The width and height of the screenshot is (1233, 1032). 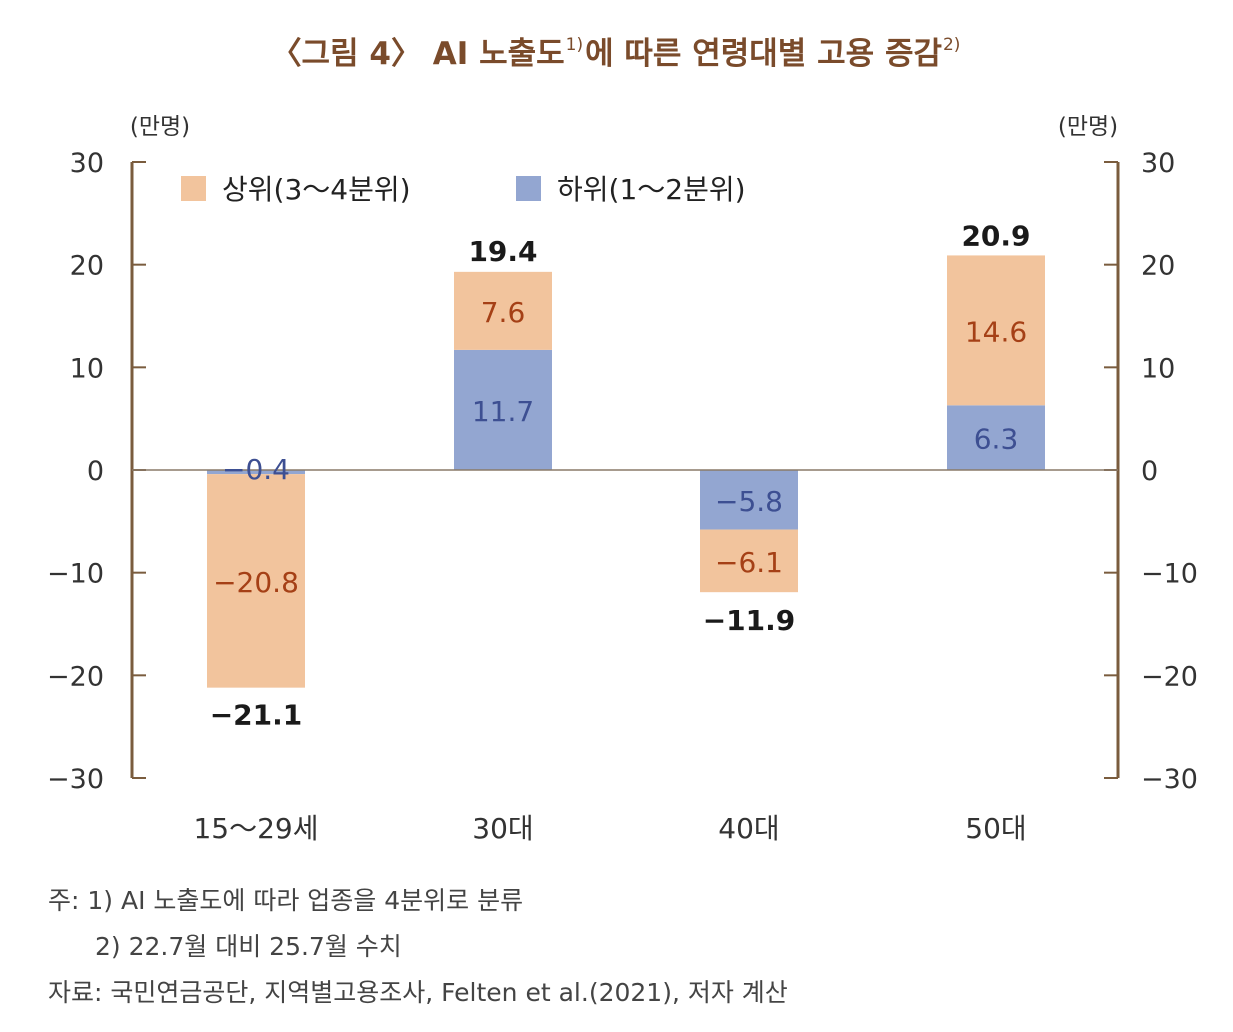 What do you see at coordinates (87, 163) in the screenshot?
I see `left-tick-label: 30` at bounding box center [87, 163].